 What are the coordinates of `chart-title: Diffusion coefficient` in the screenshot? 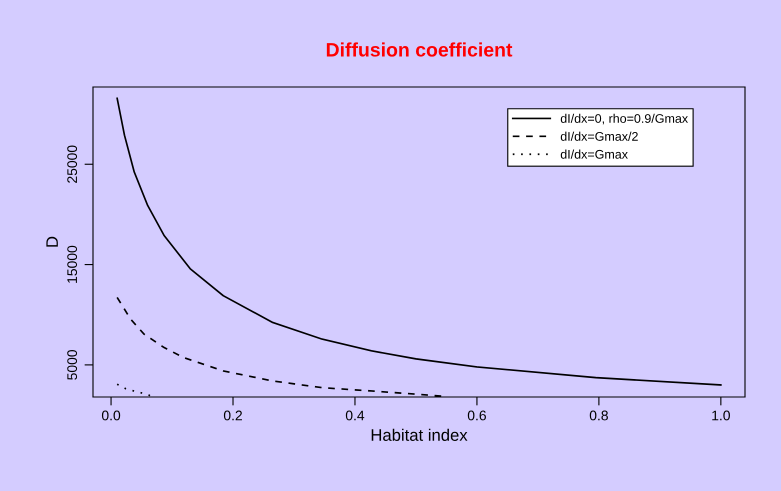 It's located at (419, 49).